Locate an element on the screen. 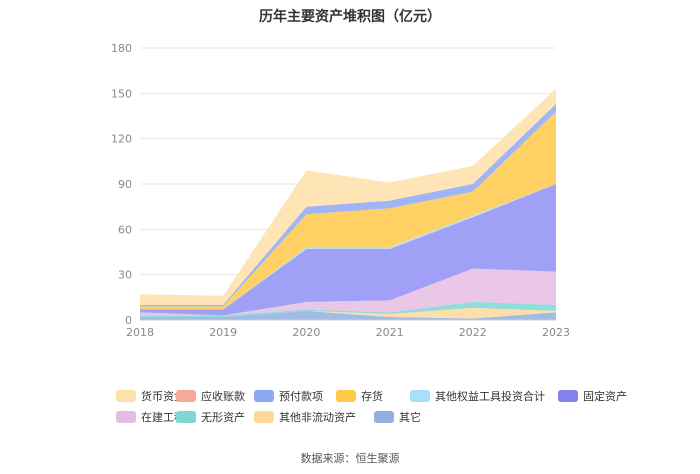 Image resolution: width=700 pixels, height=474 pixels. legend-item: 无形资产 is located at coordinates (210, 417).